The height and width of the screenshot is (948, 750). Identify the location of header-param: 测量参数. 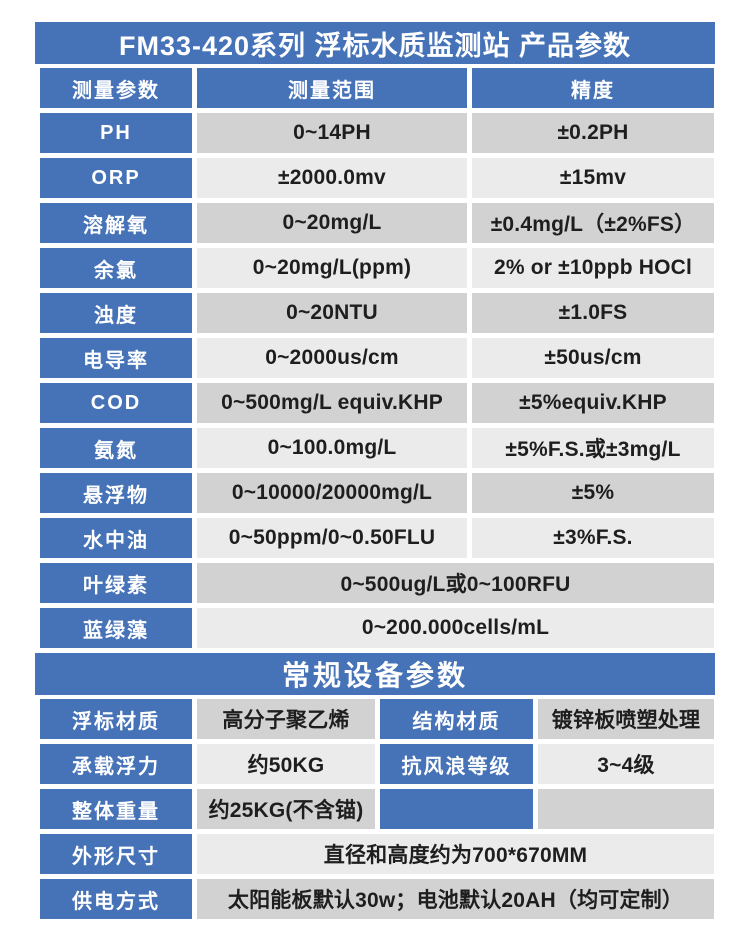
(116, 88).